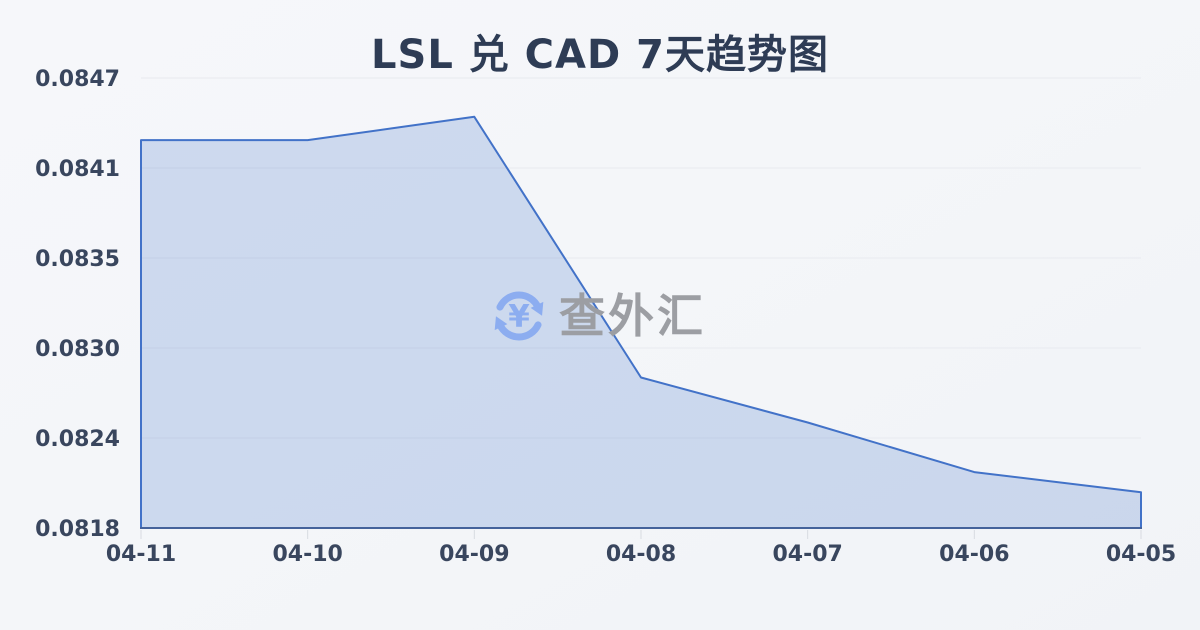 The image size is (1200, 630). Describe the element at coordinates (307, 554) in the screenshot. I see `x-axis-tick-label: 04-10` at that location.